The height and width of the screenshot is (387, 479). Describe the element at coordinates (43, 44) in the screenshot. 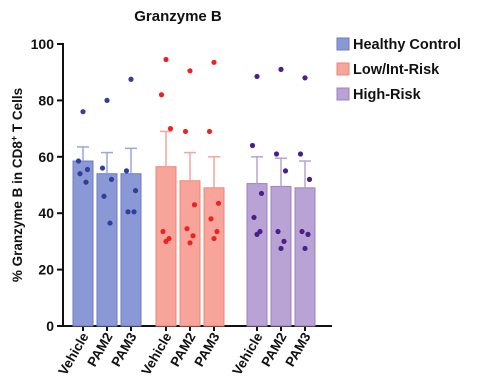

I see `y-tick-label: 100` at that location.